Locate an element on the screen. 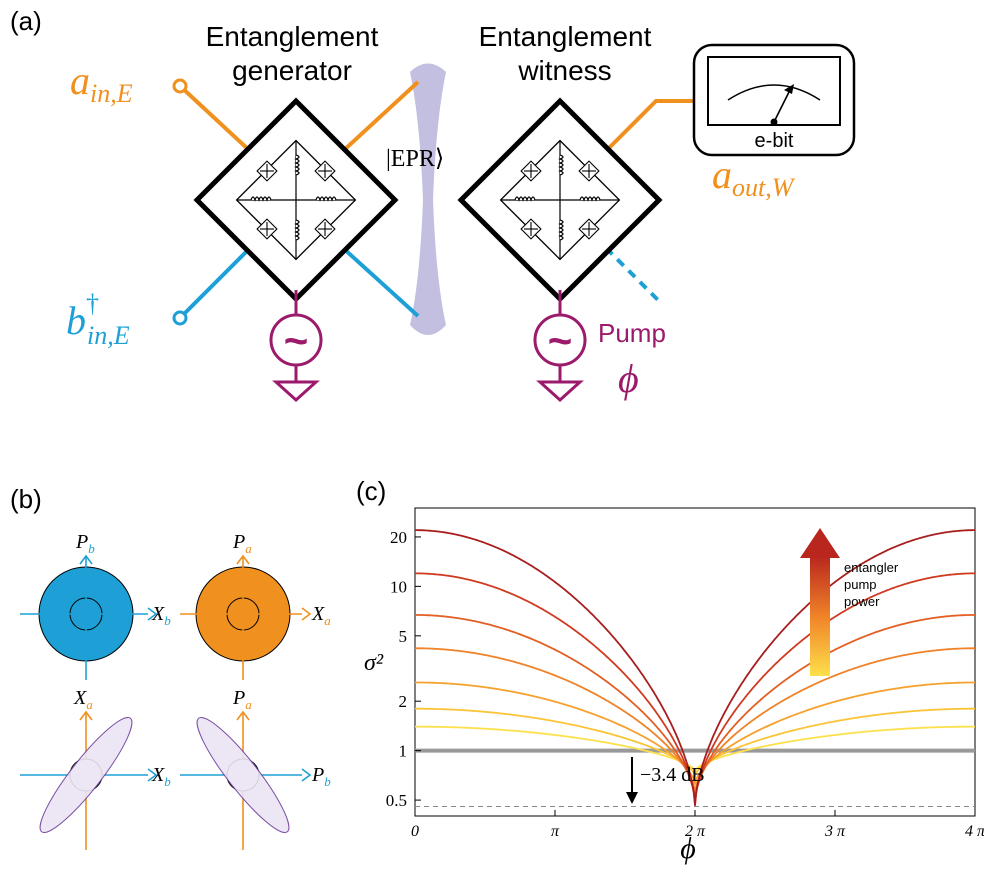  witness-title-line2: witness is located at coordinates (564, 70).